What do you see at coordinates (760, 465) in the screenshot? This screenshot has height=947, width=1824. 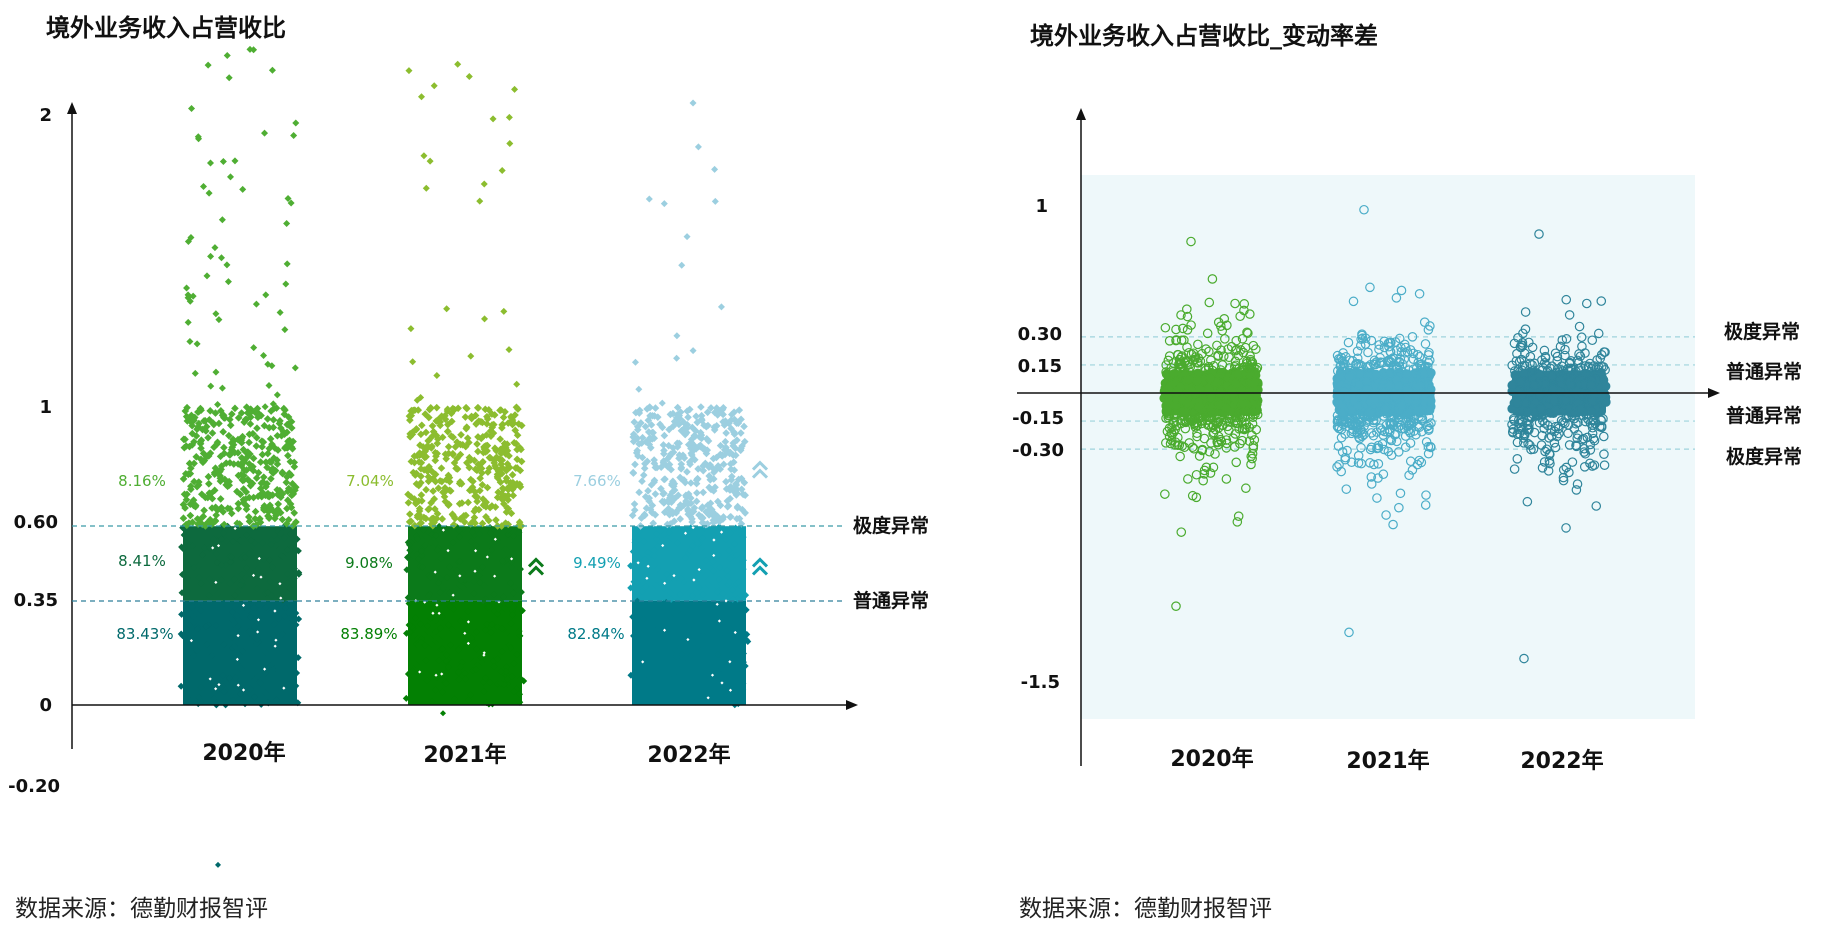 I see `double-chevron-up-icon` at bounding box center [760, 465].